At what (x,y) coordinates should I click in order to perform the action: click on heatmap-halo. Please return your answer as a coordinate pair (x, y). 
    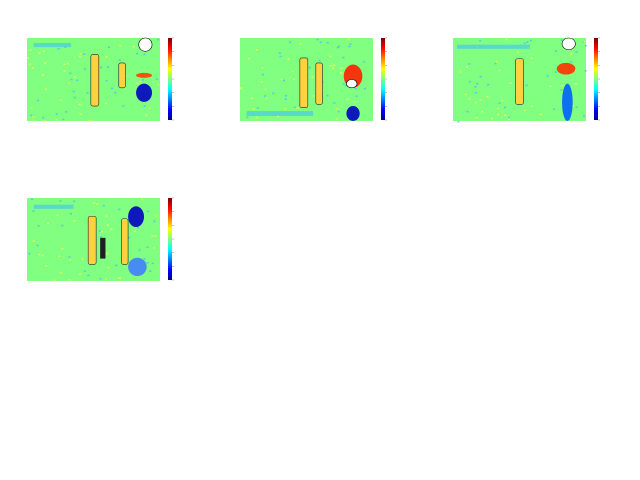
    Looking at the image, I should click on (352, 84).